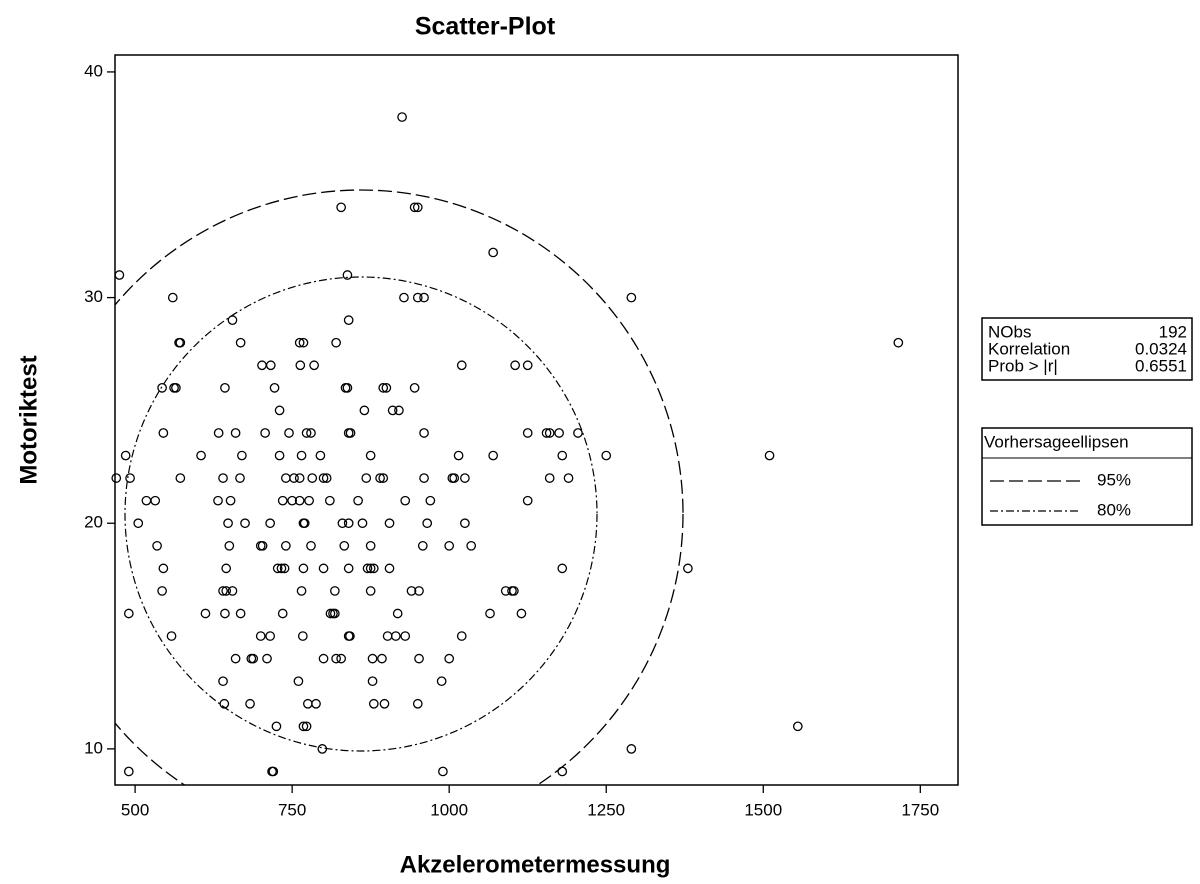 Image resolution: width=1200 pixels, height=884 pixels. What do you see at coordinates (1056, 441) in the screenshot?
I see `legend-title: Vorhersageellipsen` at bounding box center [1056, 441].